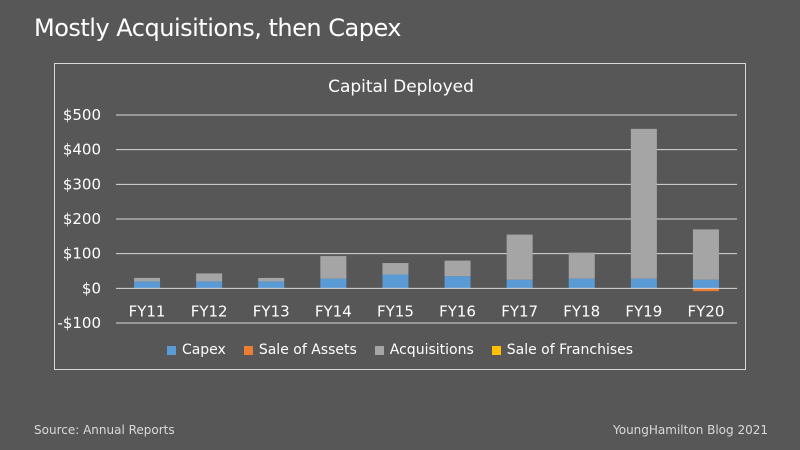 This screenshot has width=800, height=450. What do you see at coordinates (147, 311) in the screenshot?
I see `x-tick-label: FY11` at bounding box center [147, 311].